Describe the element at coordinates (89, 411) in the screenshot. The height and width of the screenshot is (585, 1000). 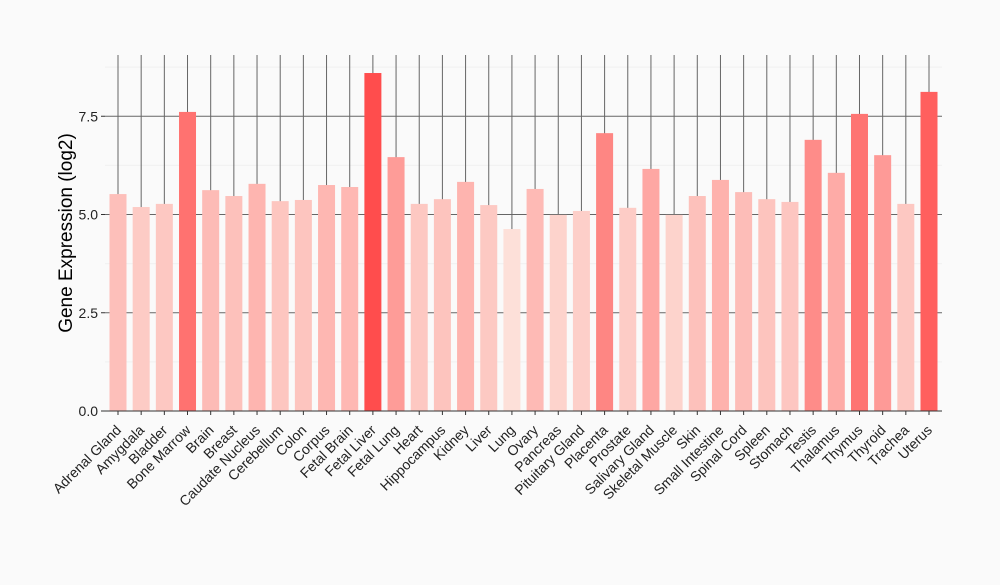
I see `y-tick-label: 0.0` at that location.